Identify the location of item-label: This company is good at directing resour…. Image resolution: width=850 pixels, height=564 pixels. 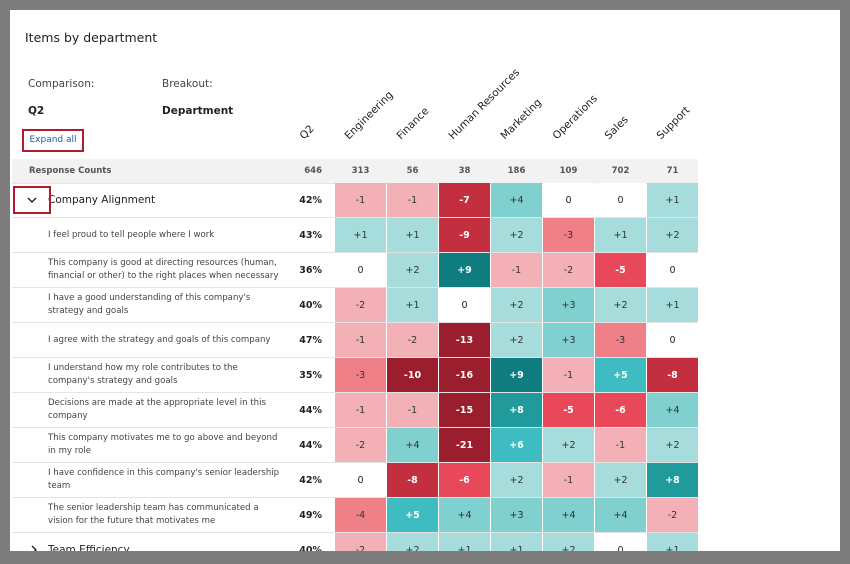
(163, 269).